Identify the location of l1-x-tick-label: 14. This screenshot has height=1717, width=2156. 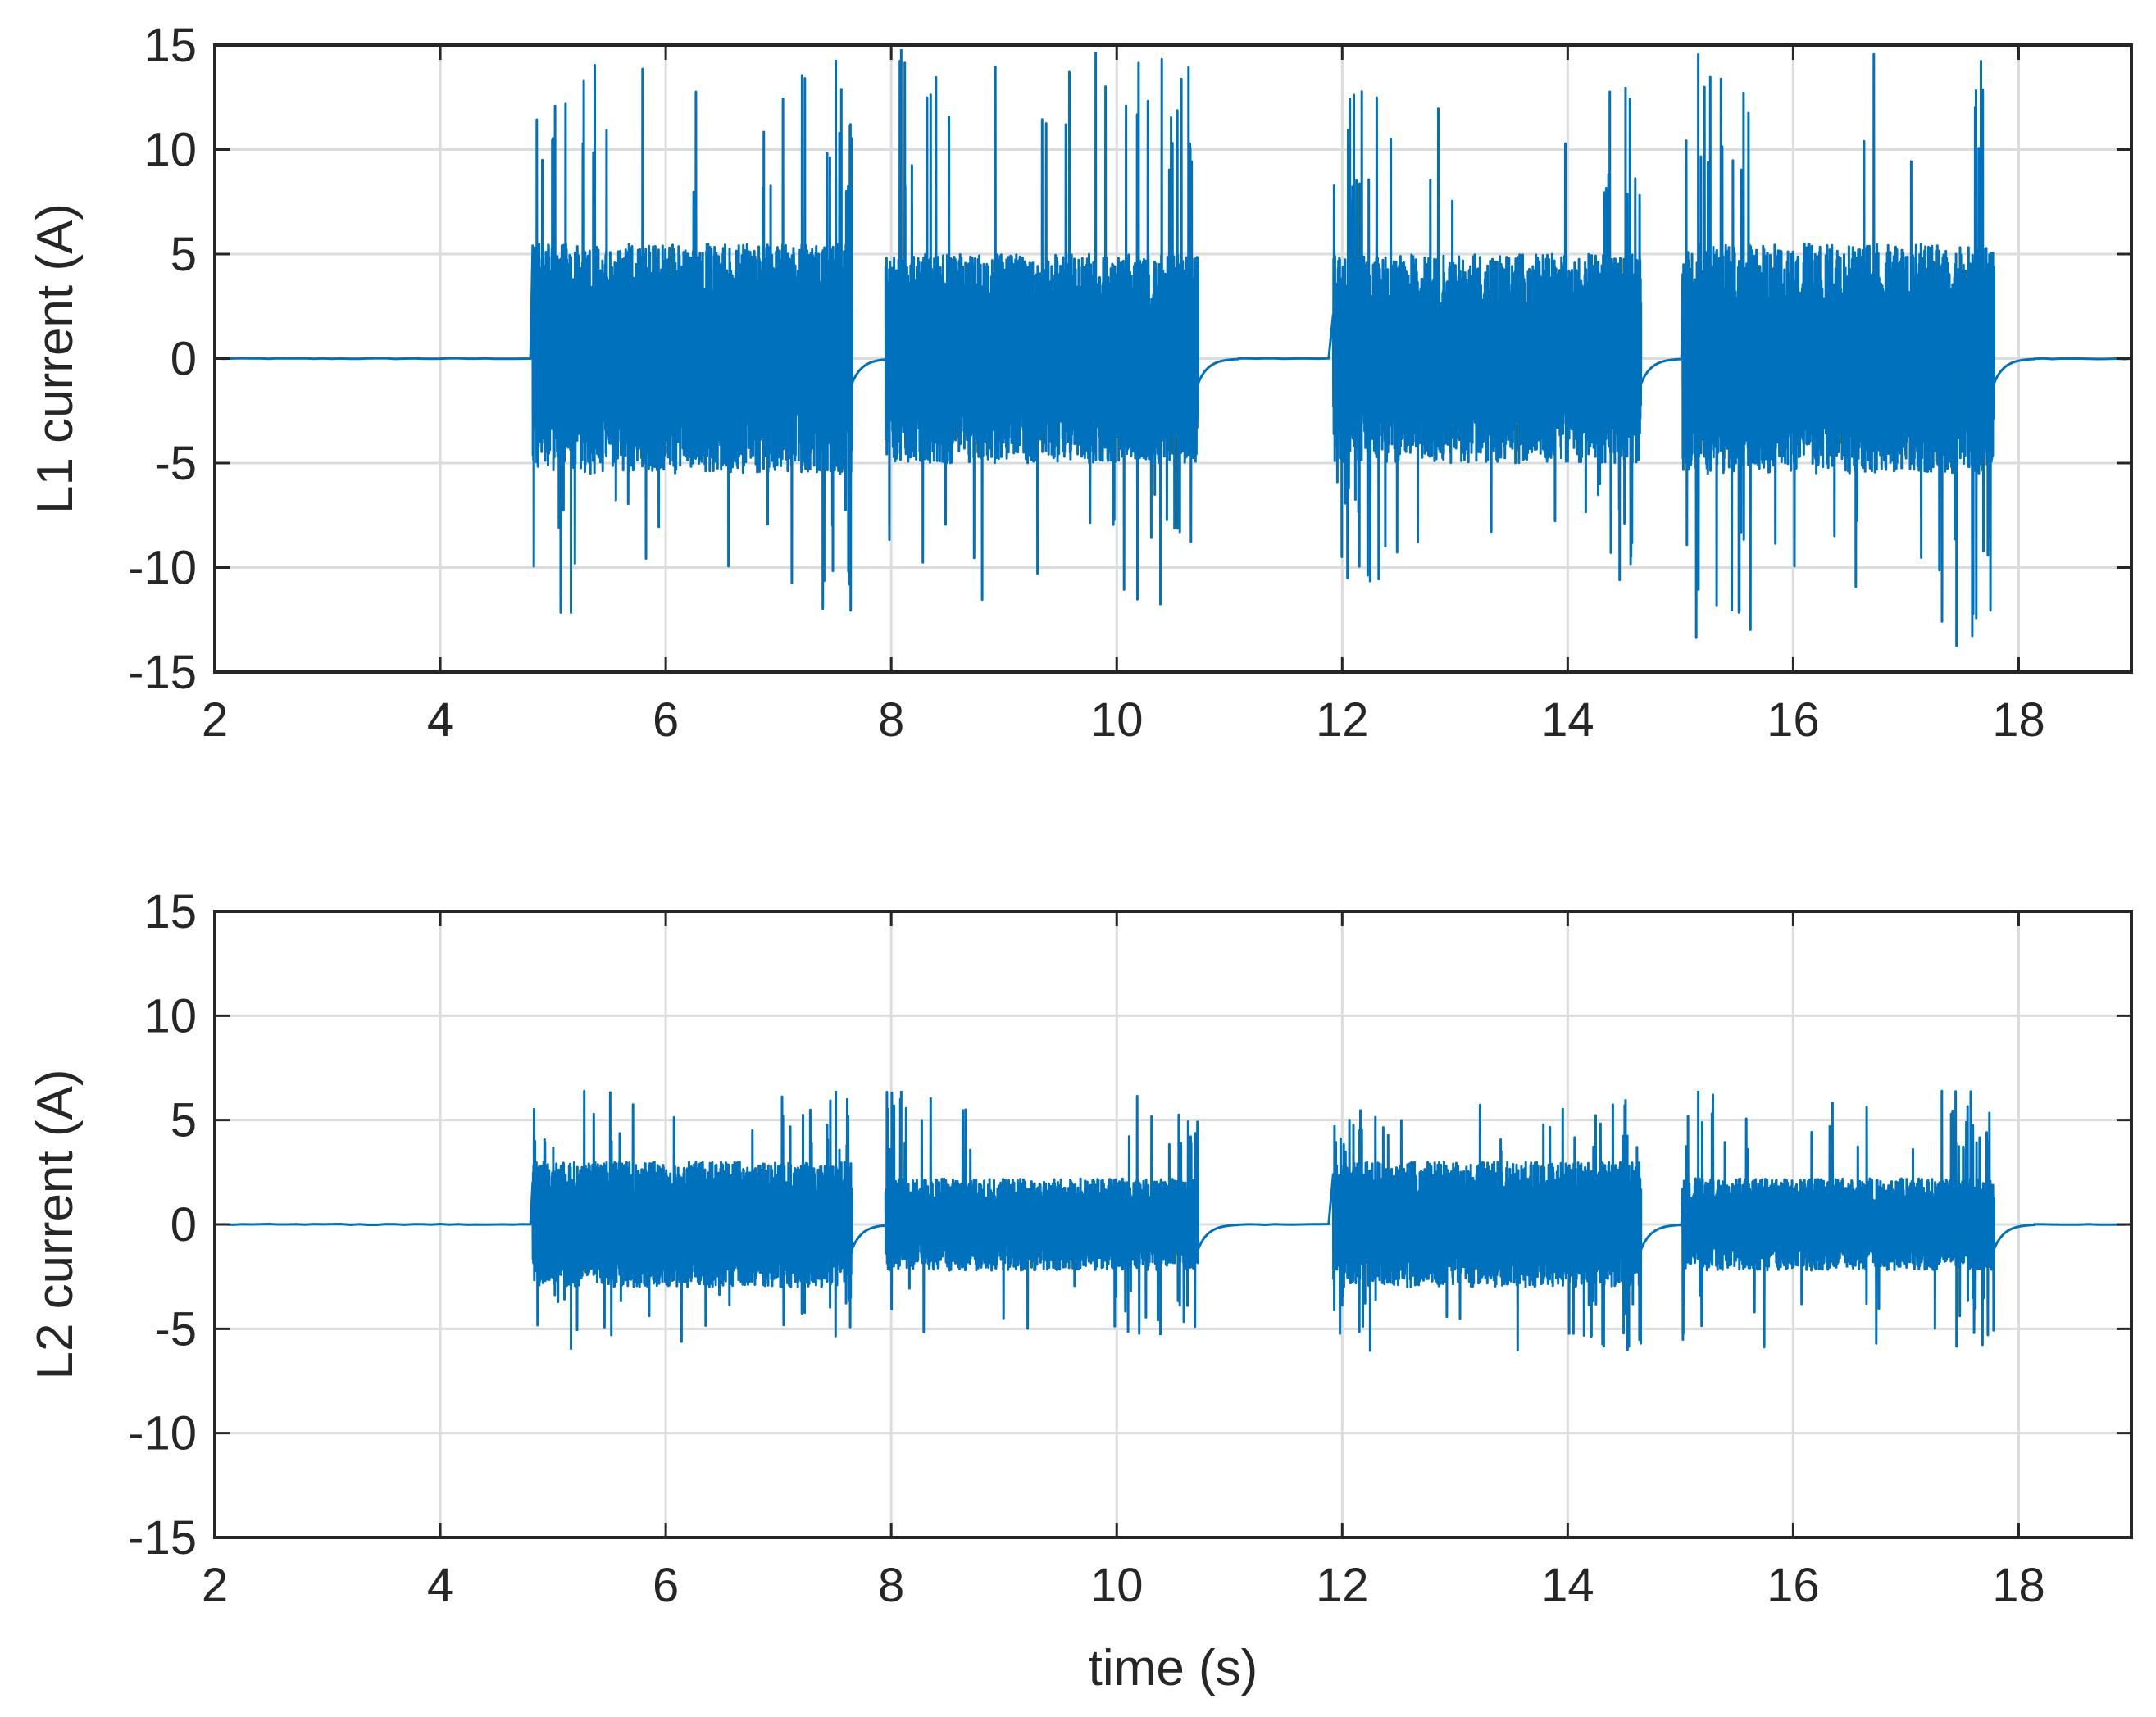
(1567, 720).